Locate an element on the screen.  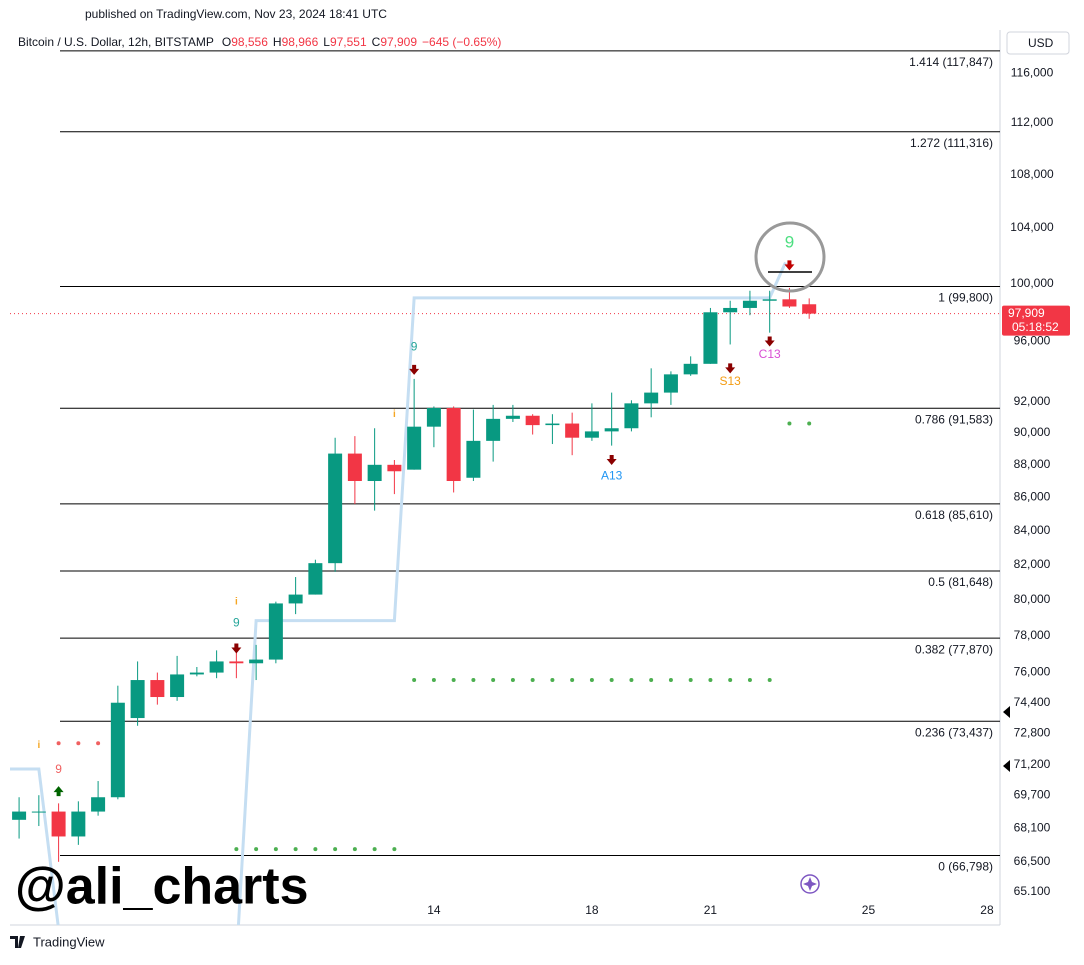
y-tick-label: 71,200 is located at coordinates (1032, 764).